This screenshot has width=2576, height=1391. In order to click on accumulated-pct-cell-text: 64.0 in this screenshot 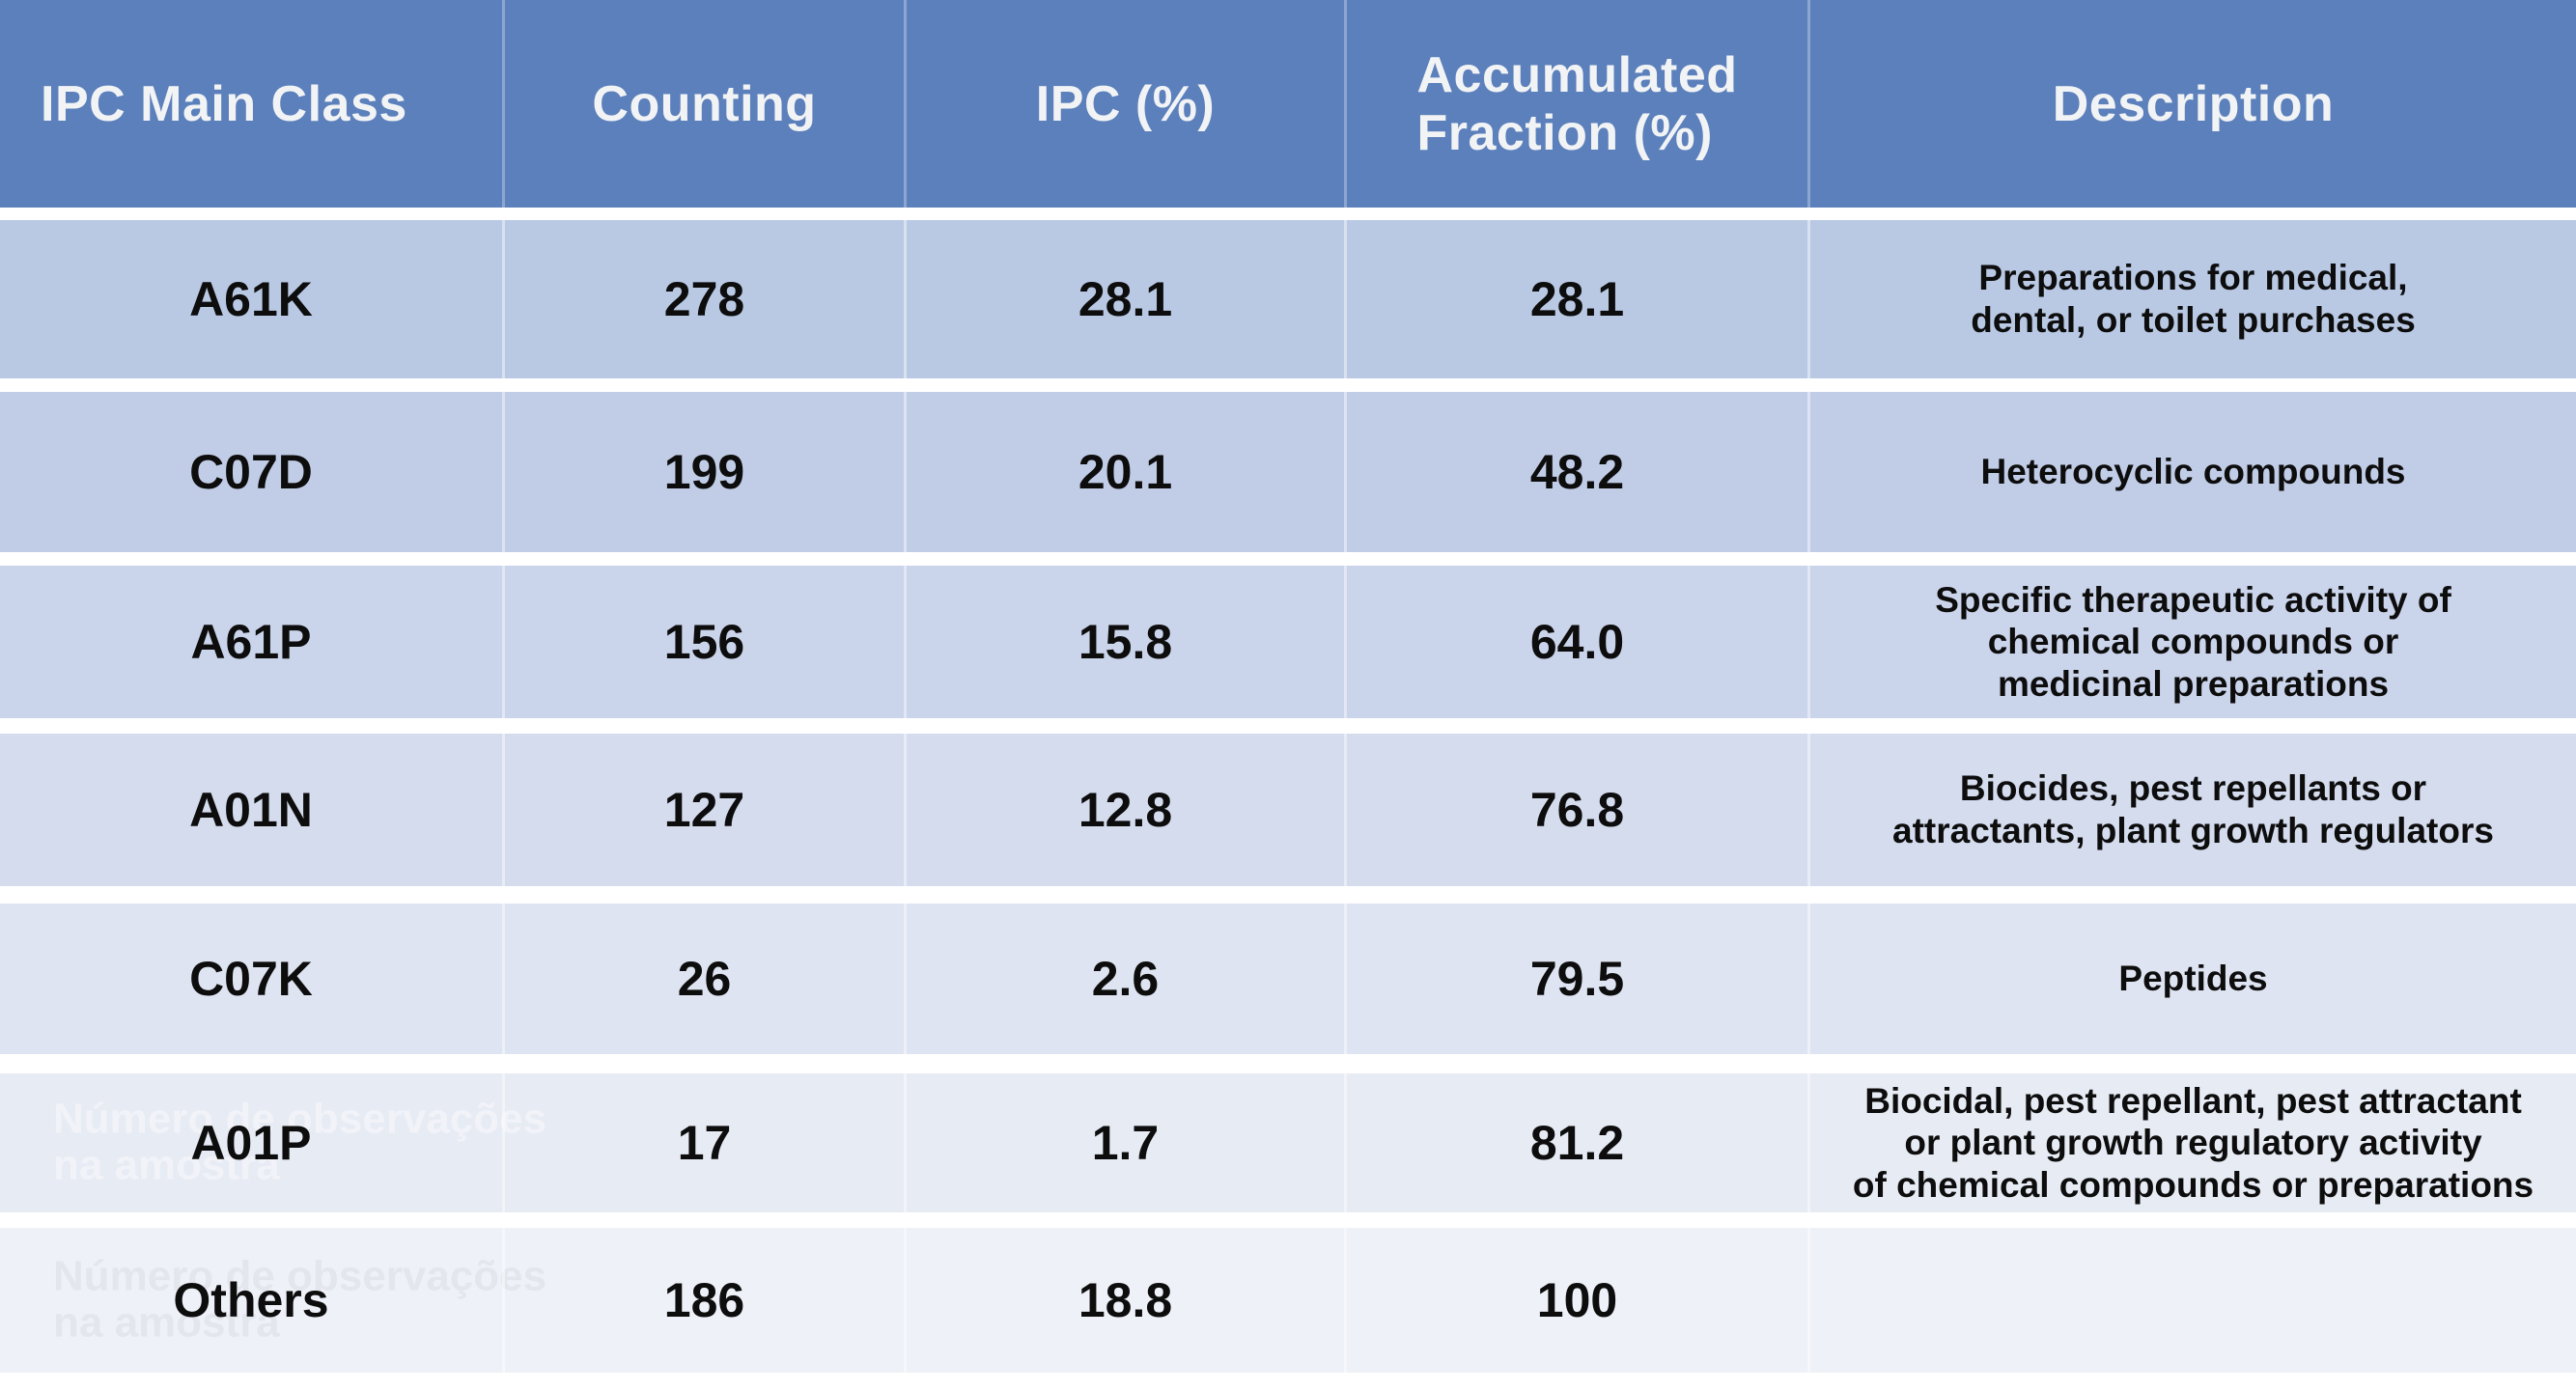, I will do `click(1577, 642)`.